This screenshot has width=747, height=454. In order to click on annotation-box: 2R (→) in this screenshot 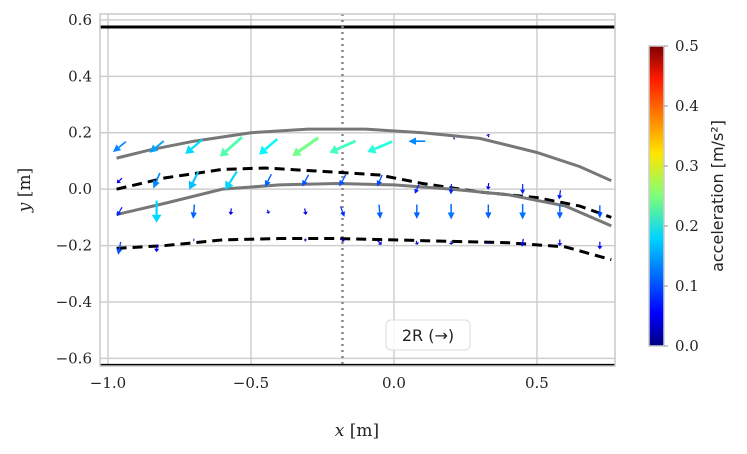, I will do `click(428, 335)`.